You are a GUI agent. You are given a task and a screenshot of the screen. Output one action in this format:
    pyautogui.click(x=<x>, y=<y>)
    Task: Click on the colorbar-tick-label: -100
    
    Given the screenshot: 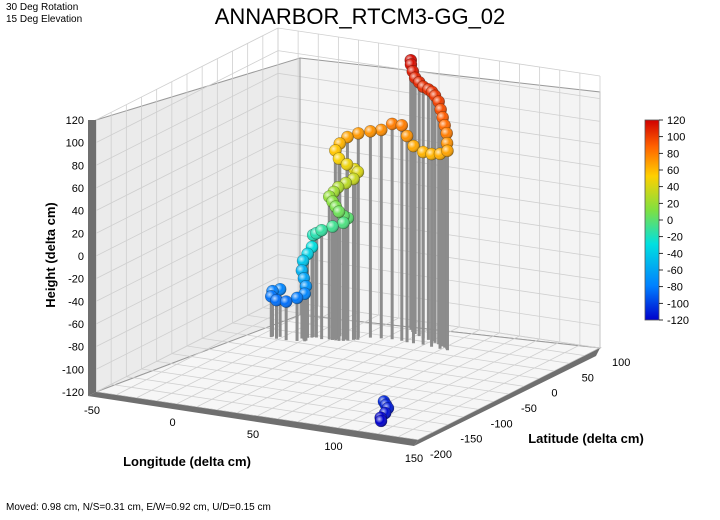 What is the action you would take?
    pyautogui.click(x=678, y=304)
    